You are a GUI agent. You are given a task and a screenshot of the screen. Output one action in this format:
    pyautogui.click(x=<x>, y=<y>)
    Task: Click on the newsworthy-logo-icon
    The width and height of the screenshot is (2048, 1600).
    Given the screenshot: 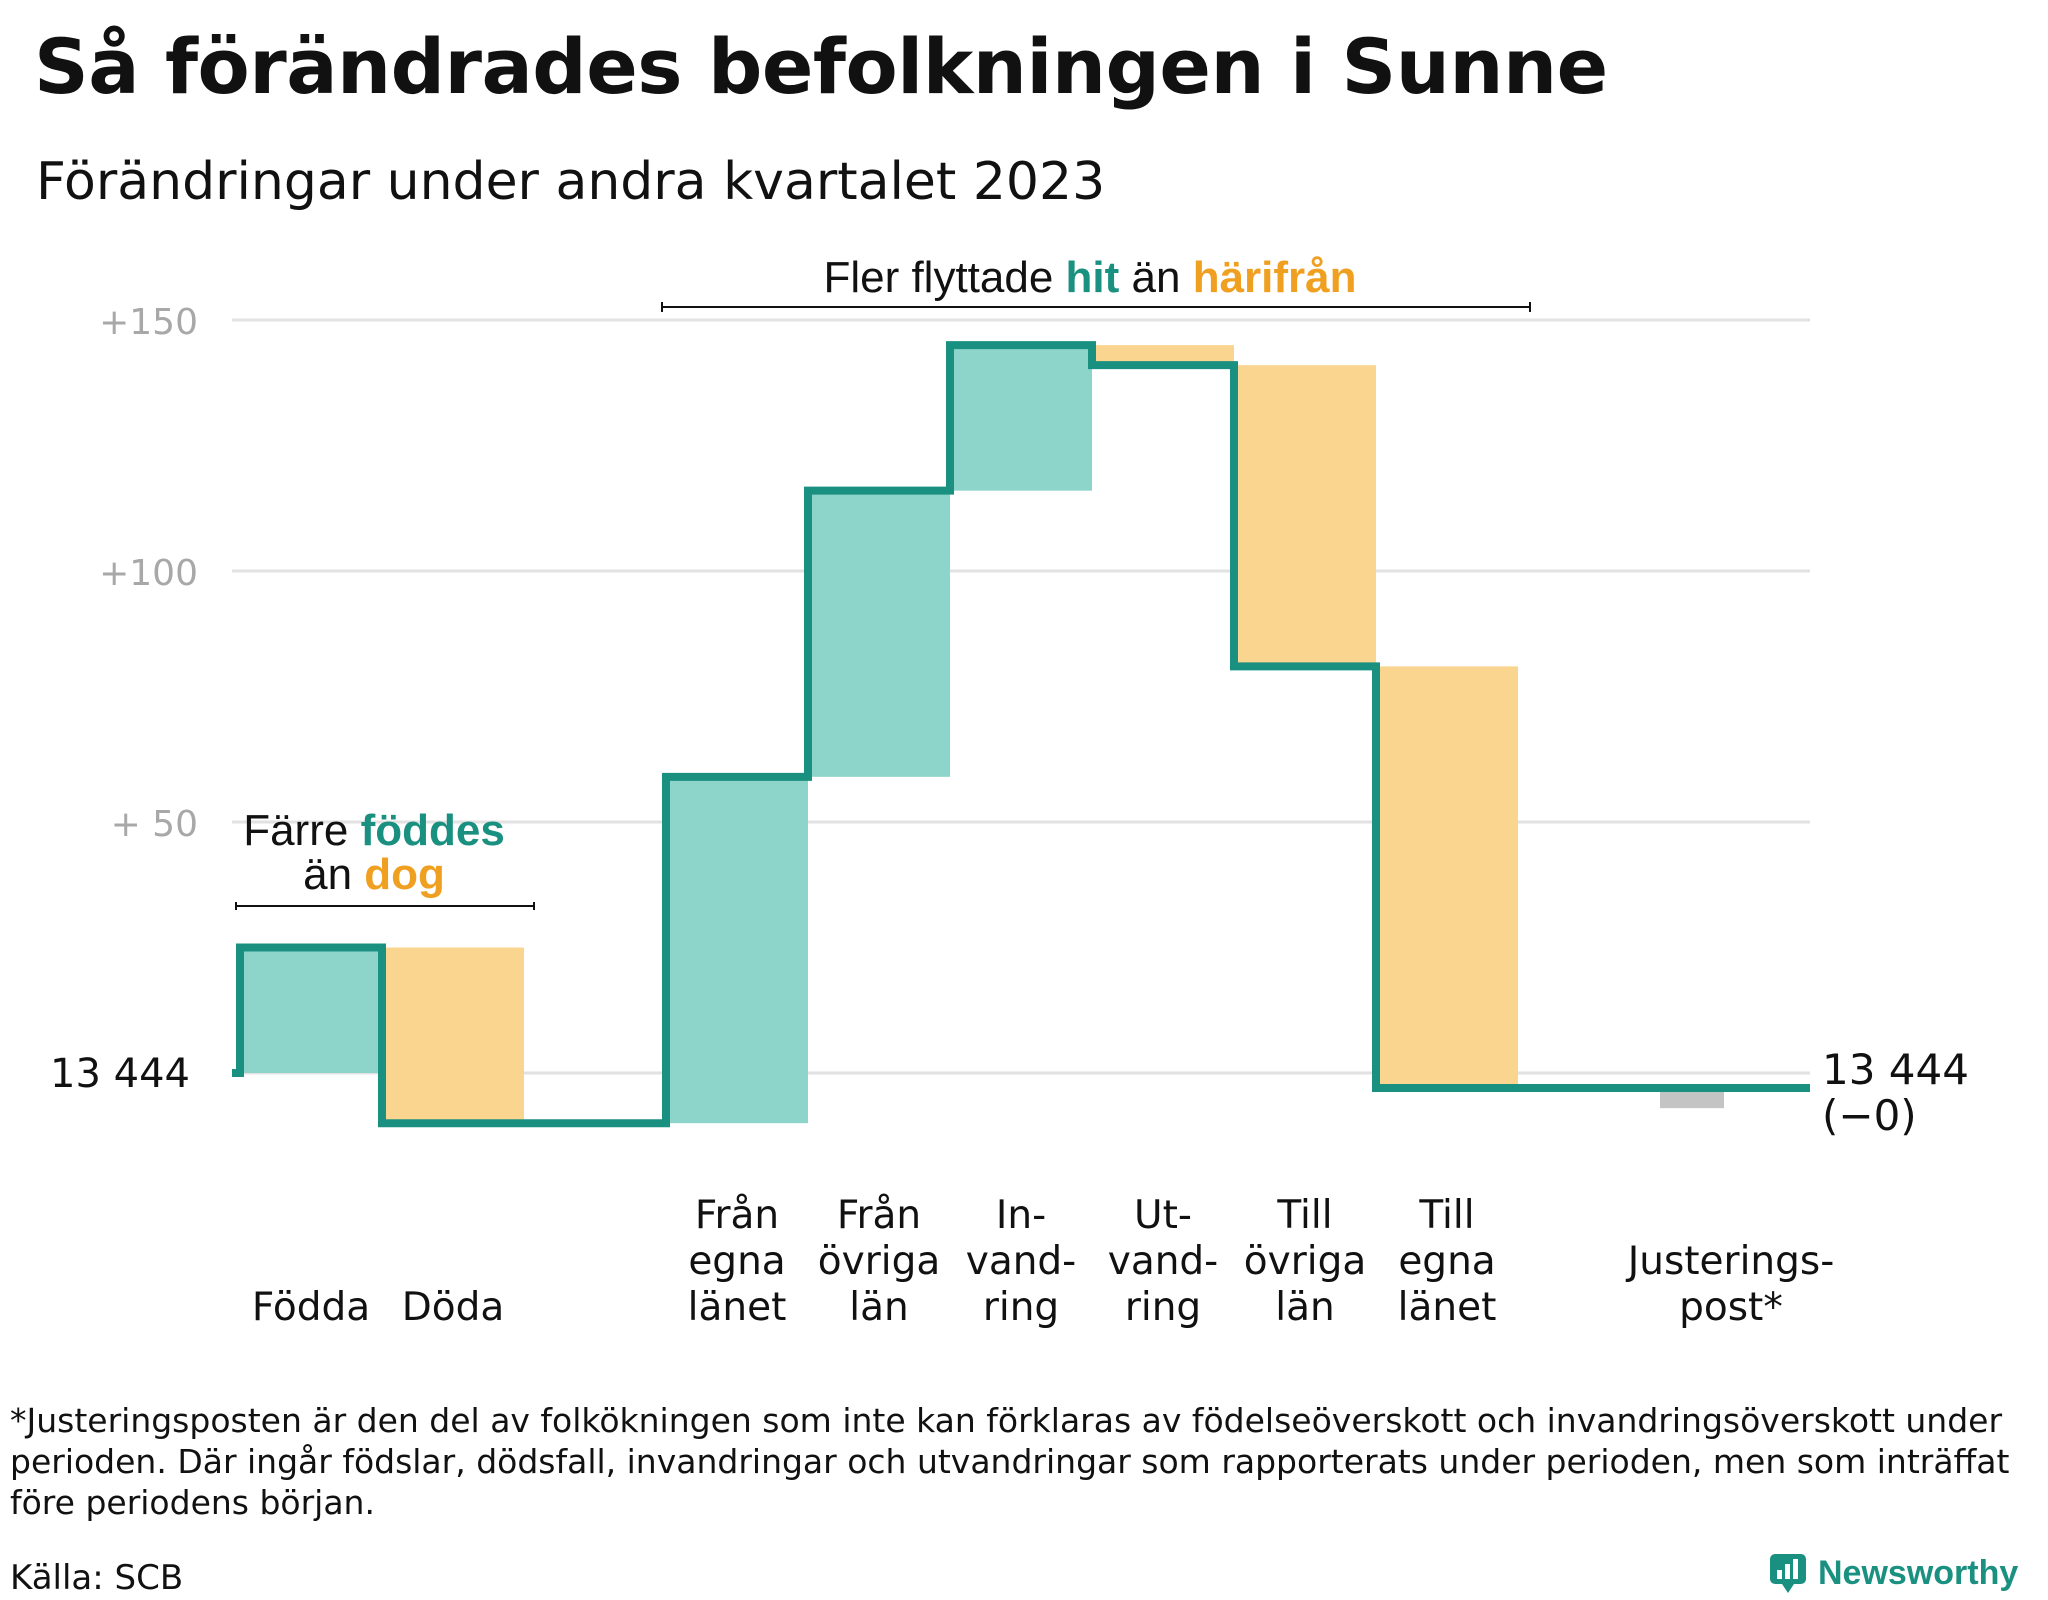 What is the action you would take?
    pyautogui.click(x=1788, y=1573)
    